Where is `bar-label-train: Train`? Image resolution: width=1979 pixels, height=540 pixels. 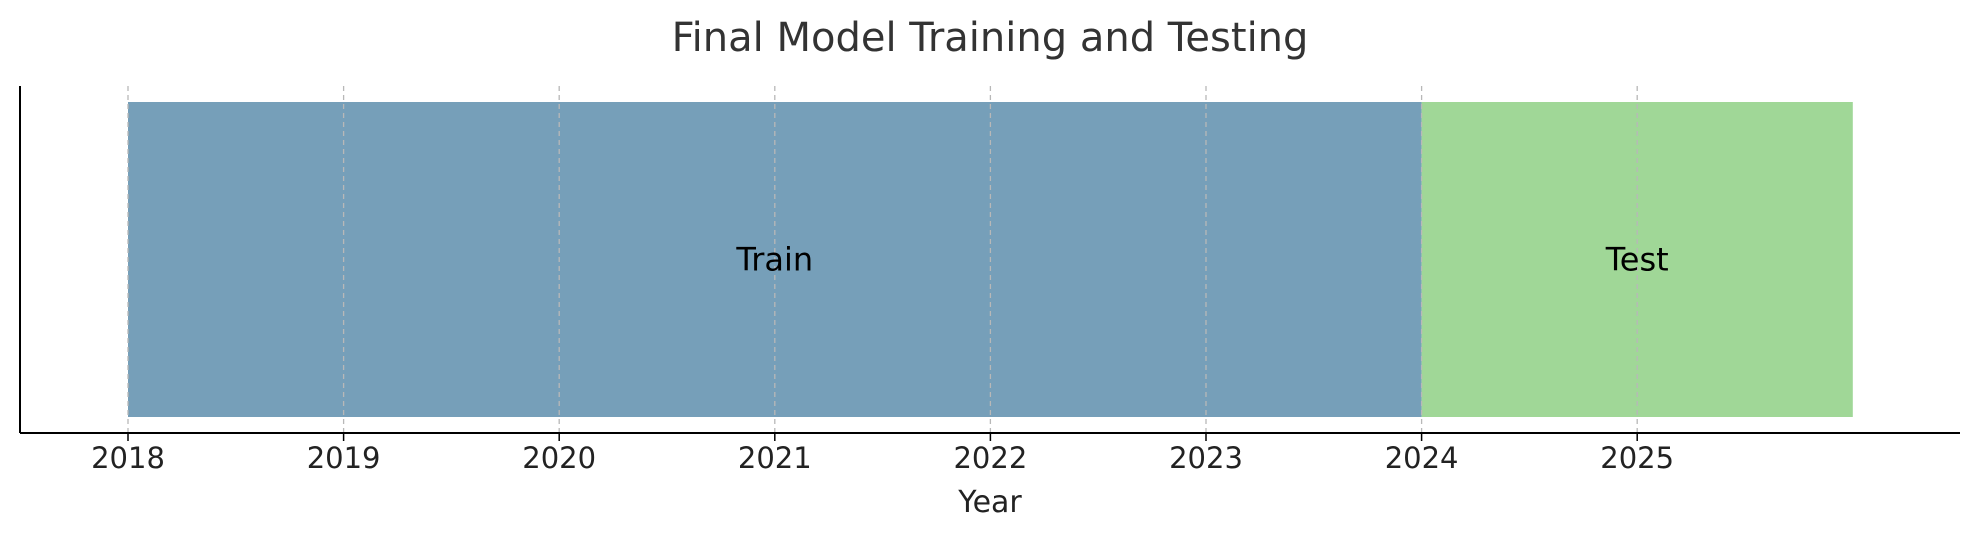 bar-label-train: Train is located at coordinates (774, 260).